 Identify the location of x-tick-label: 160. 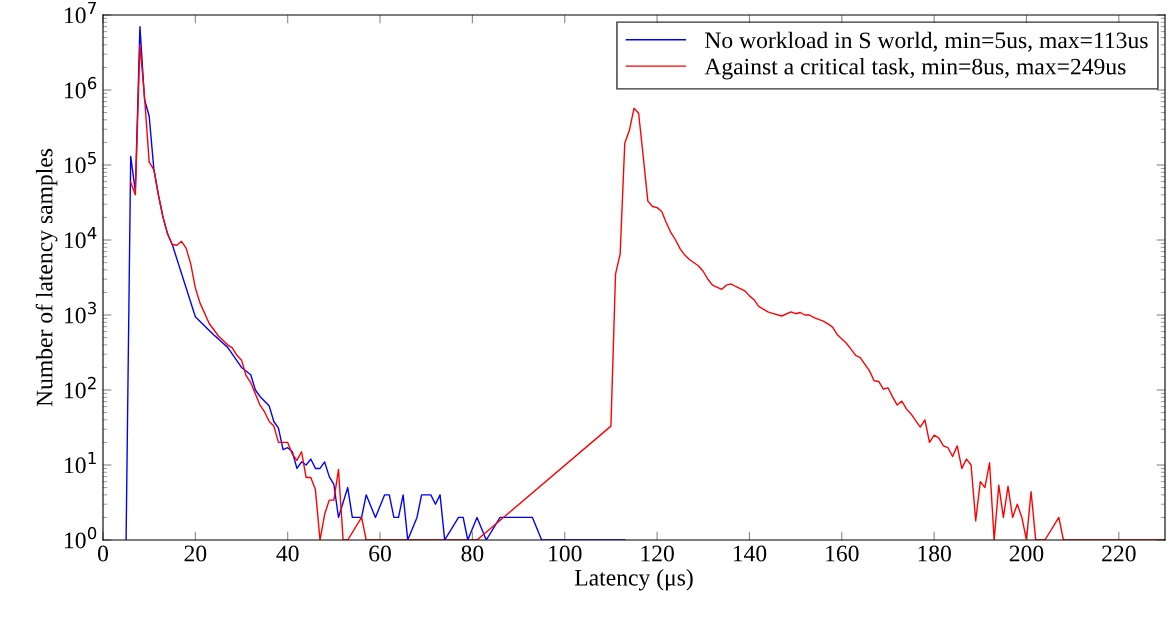
(842, 553).